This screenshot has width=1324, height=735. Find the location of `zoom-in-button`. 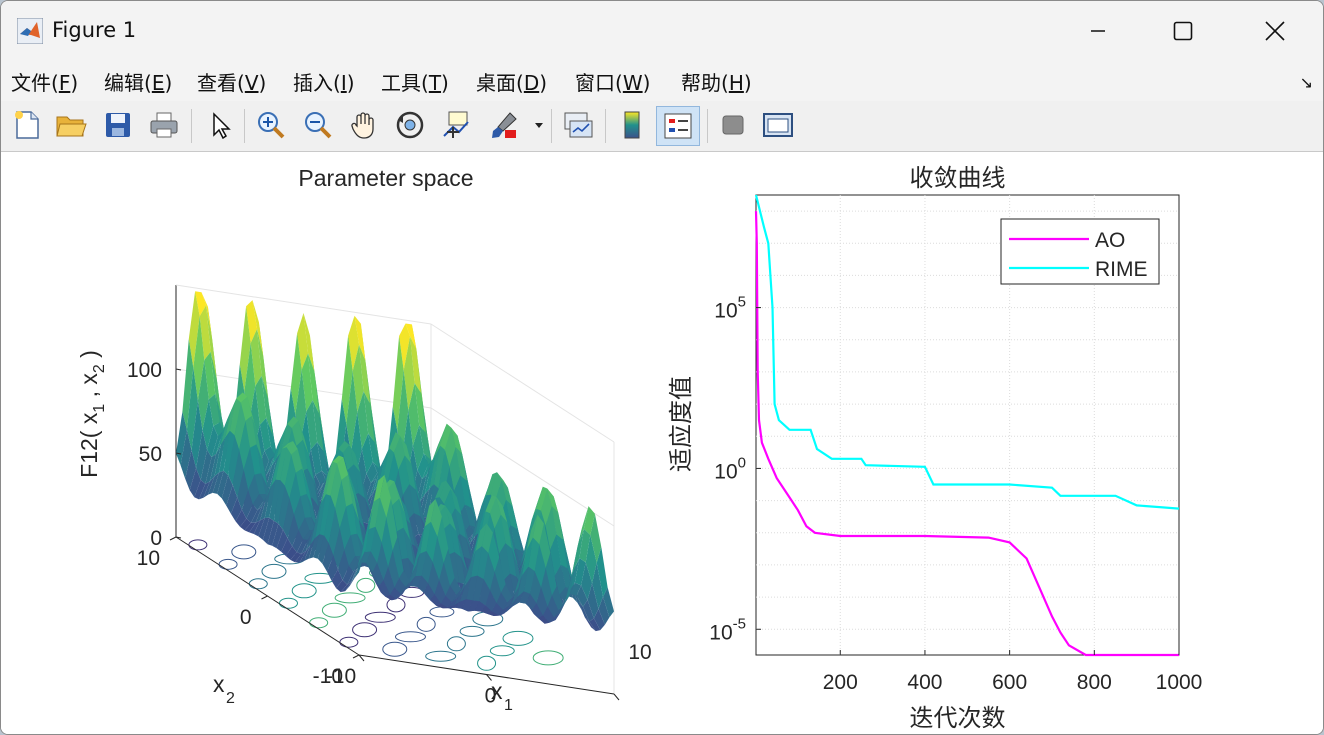

zoom-in-button is located at coordinates (271, 125).